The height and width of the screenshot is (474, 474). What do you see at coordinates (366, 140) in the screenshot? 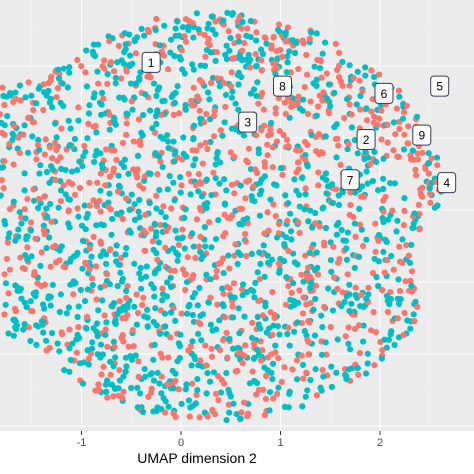
I see `cluster-label-text: 2` at bounding box center [366, 140].